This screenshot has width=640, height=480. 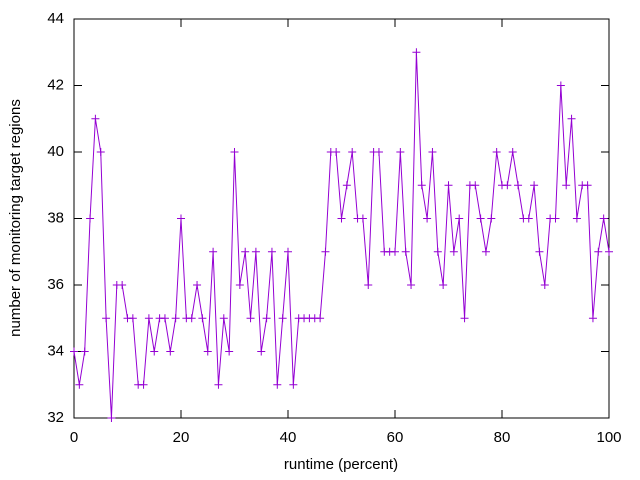 I want to click on y-tick-label: 40, so click(x=55, y=151).